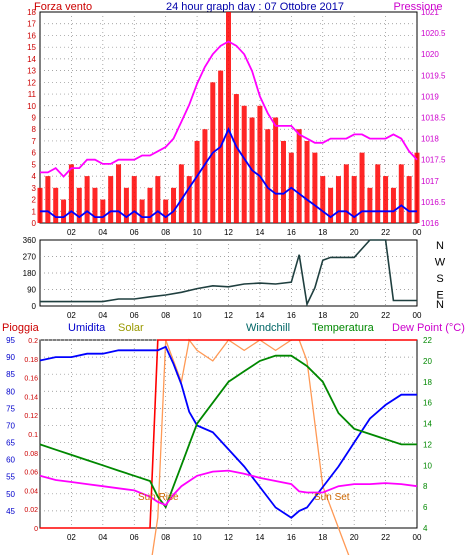 Image resolution: width=466 pixels, height=560 pixels. I want to click on wind-tick-label: 1, so click(34, 211).